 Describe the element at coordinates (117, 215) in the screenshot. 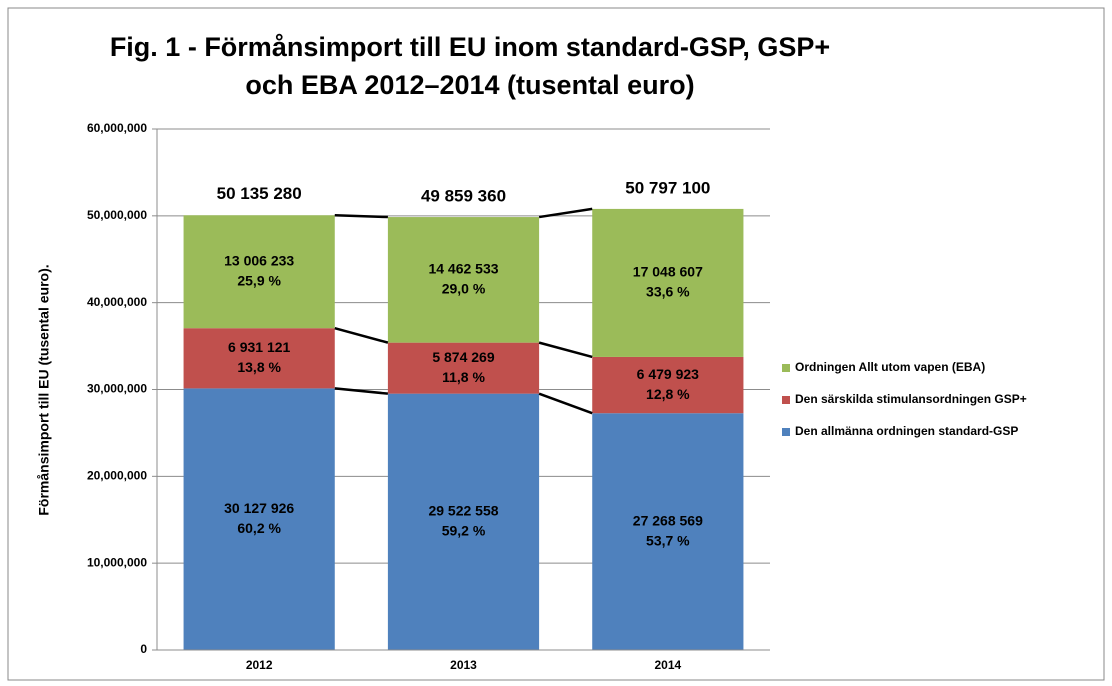

I see `y-tick-label: 50,000,000` at that location.